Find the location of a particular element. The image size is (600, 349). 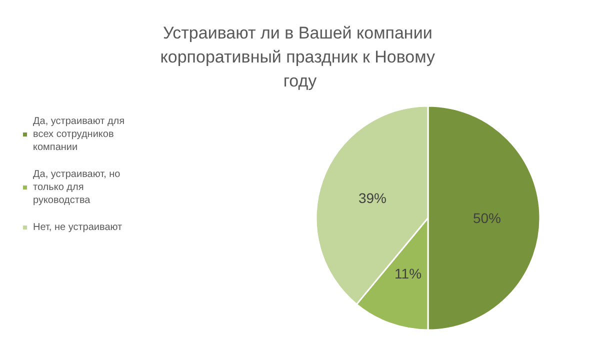

chart-title: Устраивают ли в Вашей компании корпоративный праздник к Новому году is located at coordinates (300, 57).